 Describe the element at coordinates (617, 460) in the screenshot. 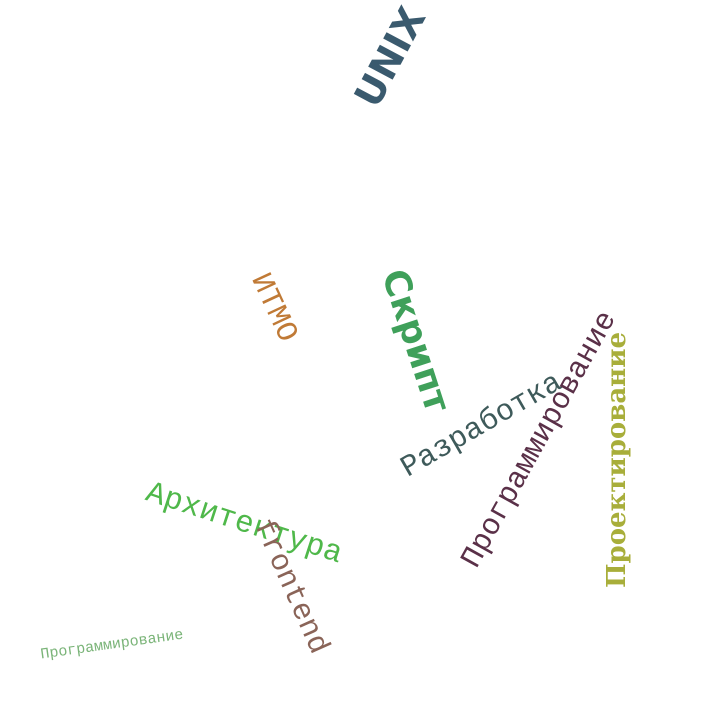

I see `word-proektirovanie: Проектирование` at that location.